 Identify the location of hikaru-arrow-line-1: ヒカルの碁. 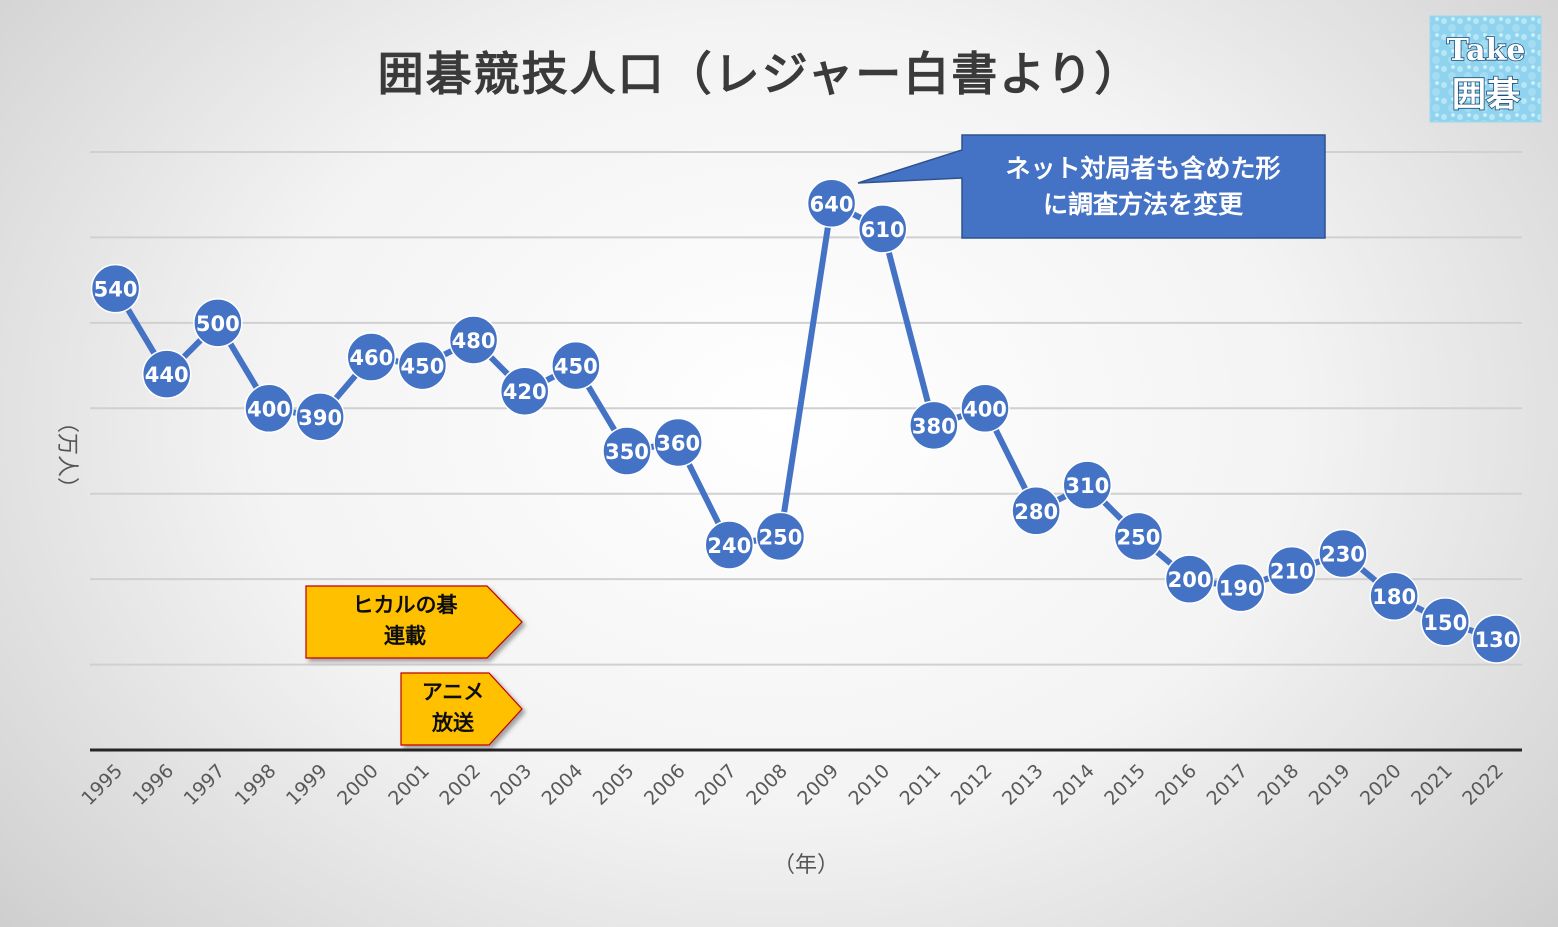
(406, 605).